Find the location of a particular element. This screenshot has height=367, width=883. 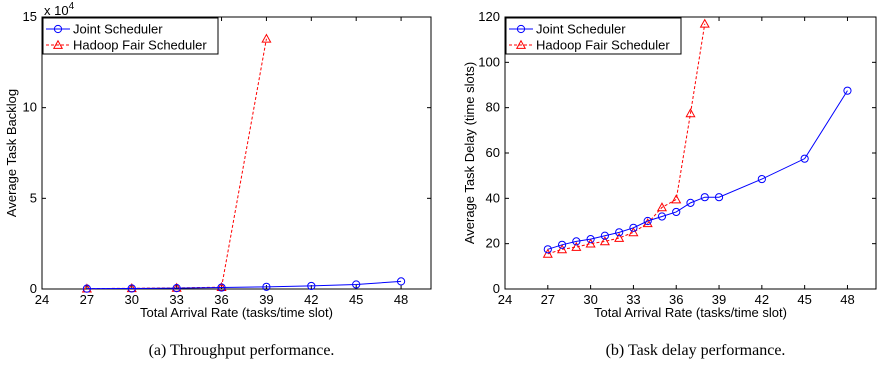

series-joint-scheduler is located at coordinates (244, 285).